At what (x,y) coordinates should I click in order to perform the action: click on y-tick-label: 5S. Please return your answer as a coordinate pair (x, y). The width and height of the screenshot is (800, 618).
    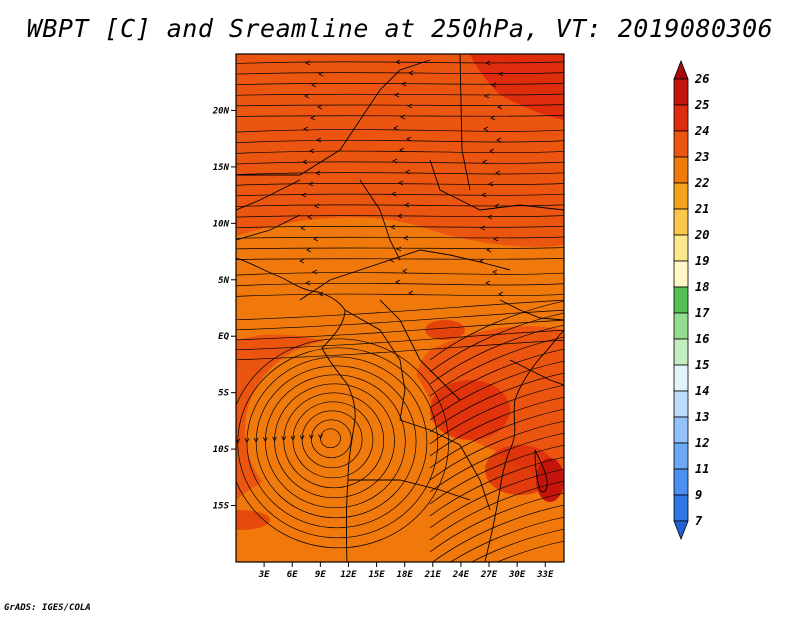
    Looking at the image, I should click on (223, 394).